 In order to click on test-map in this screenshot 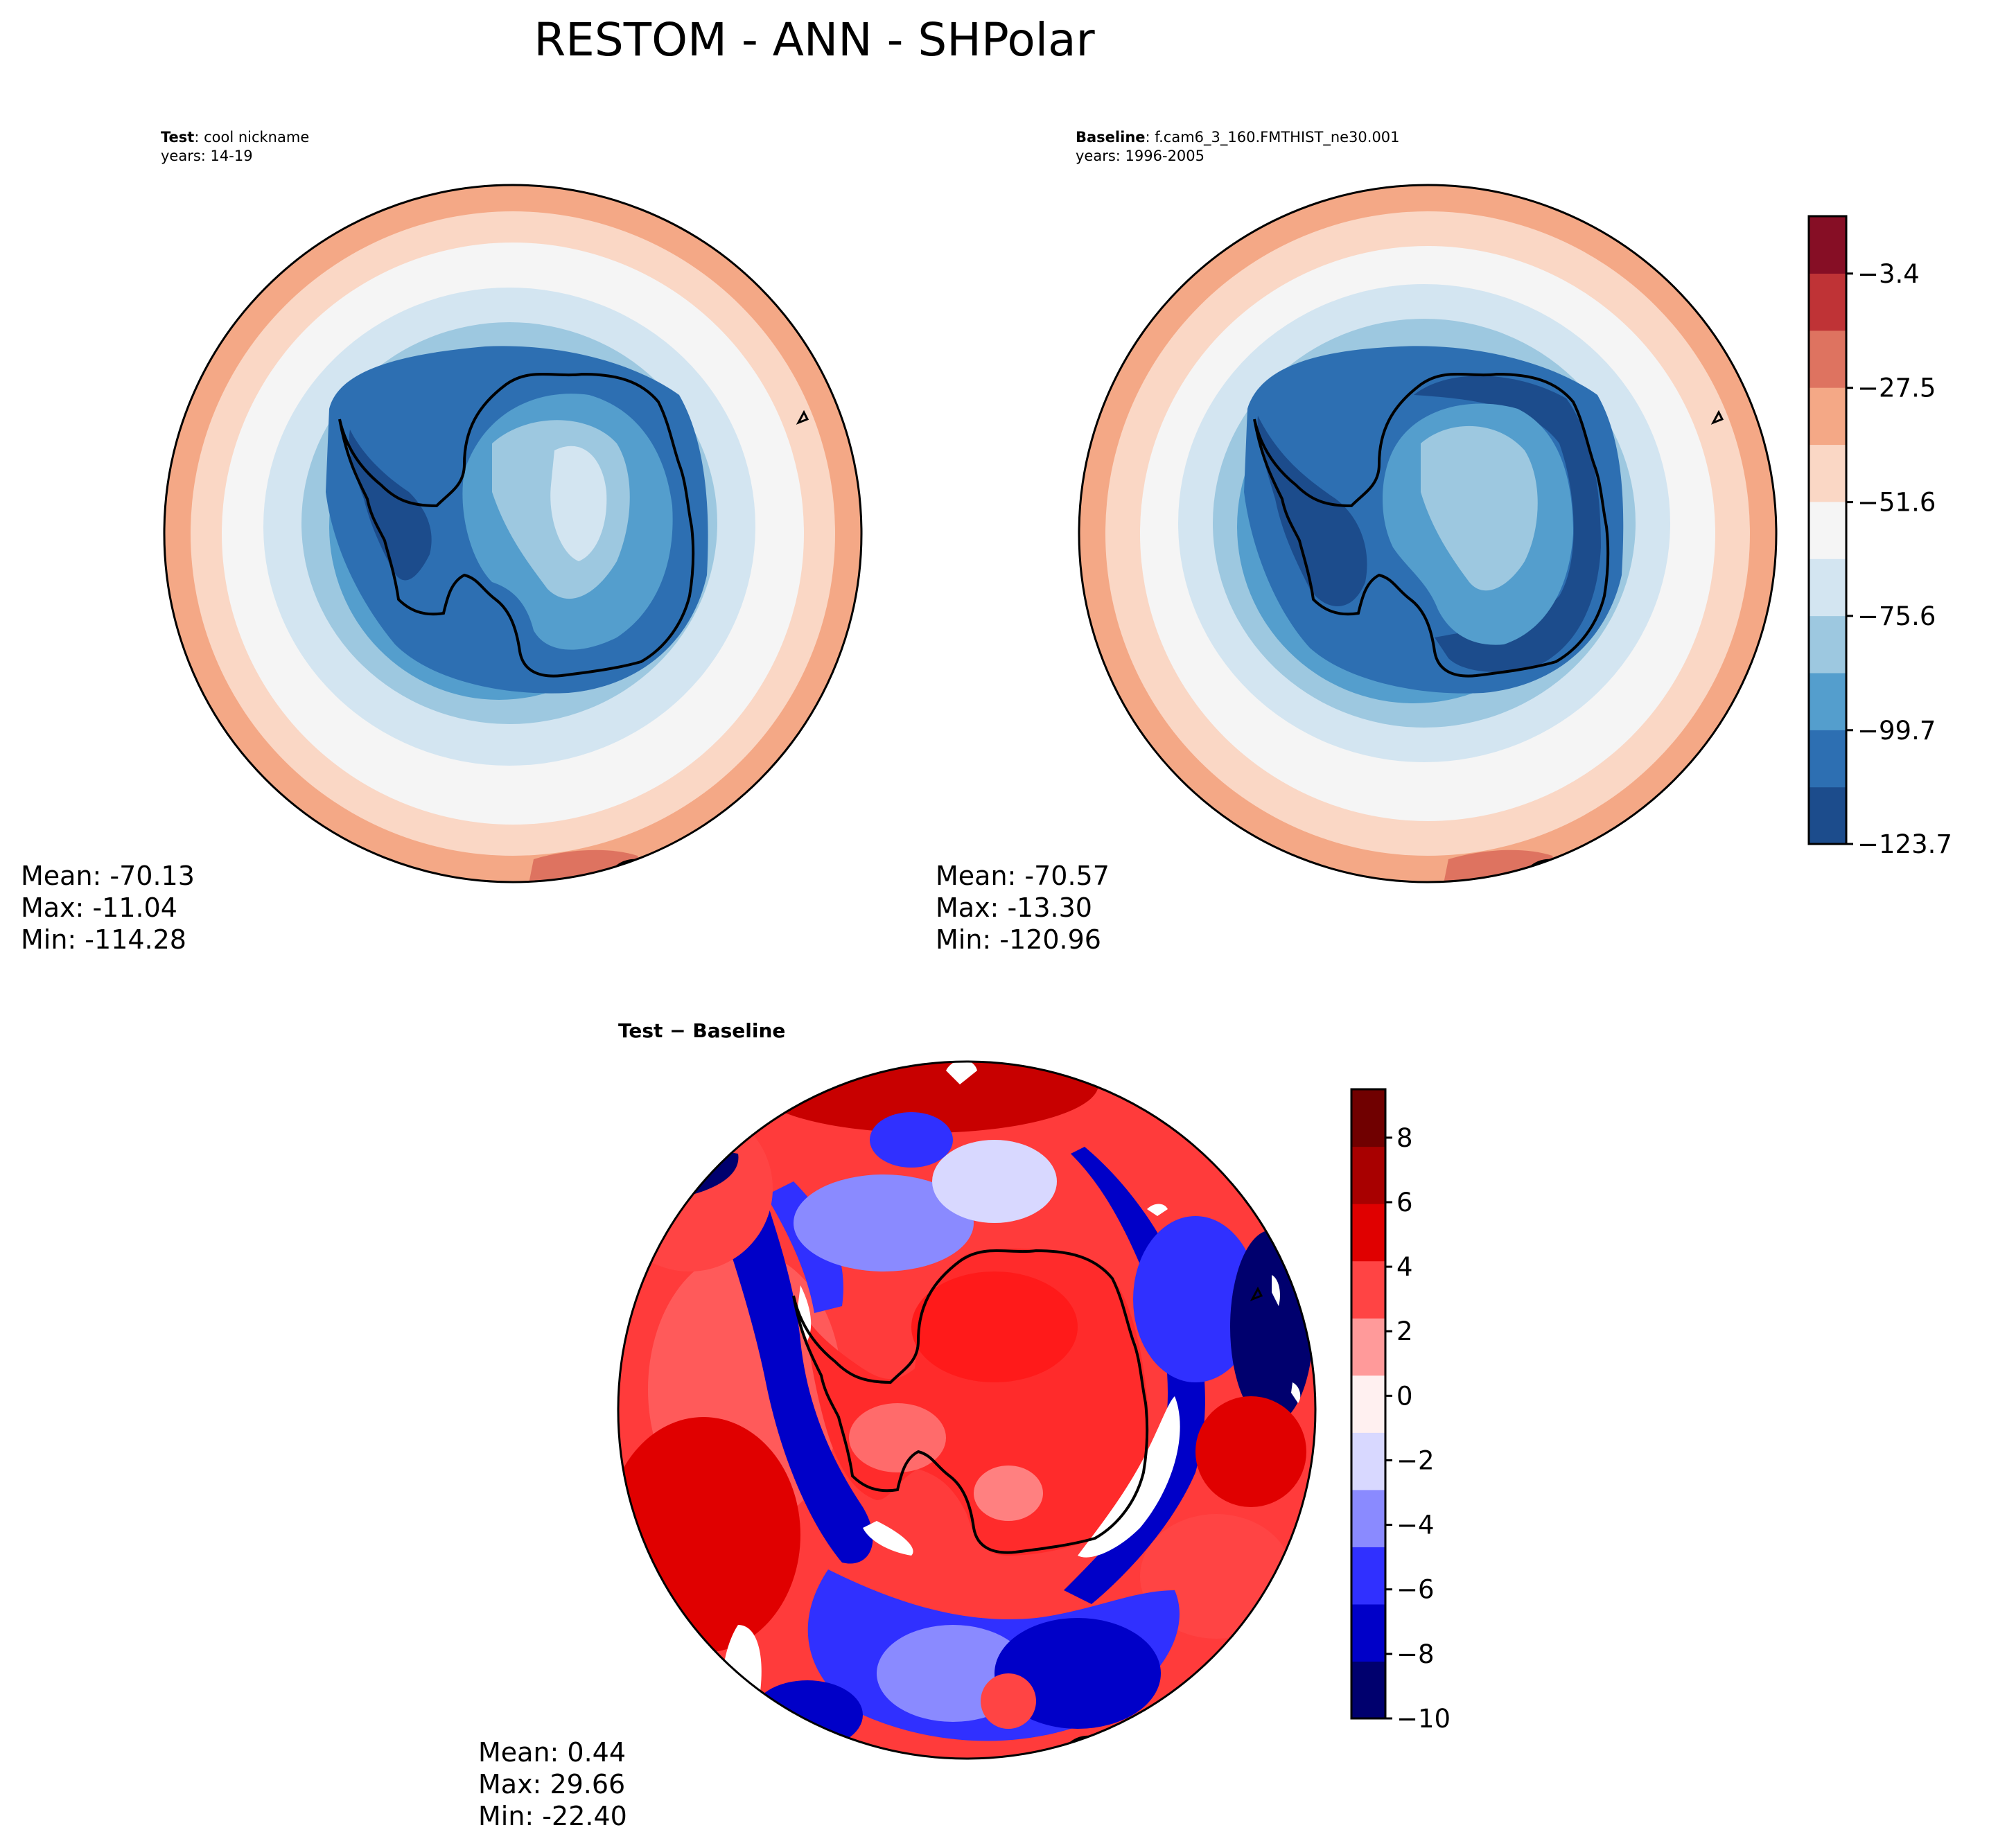, I will do `click(512, 533)`.